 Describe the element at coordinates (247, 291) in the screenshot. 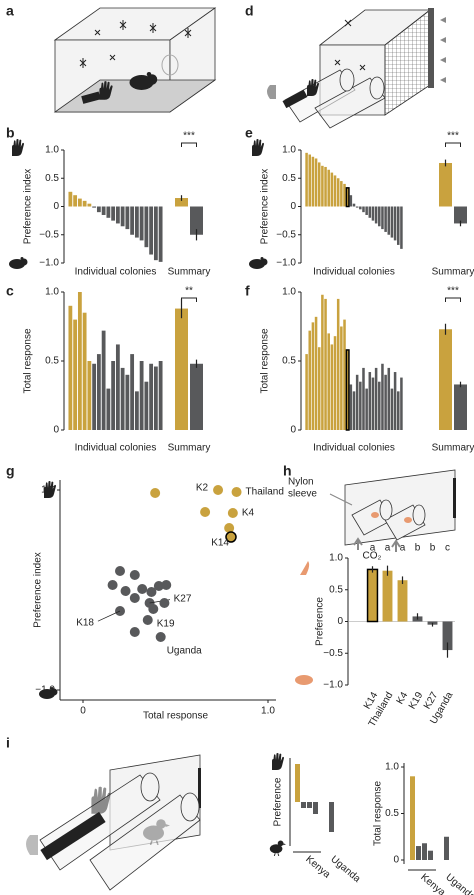

I see `panel-label: f` at that location.